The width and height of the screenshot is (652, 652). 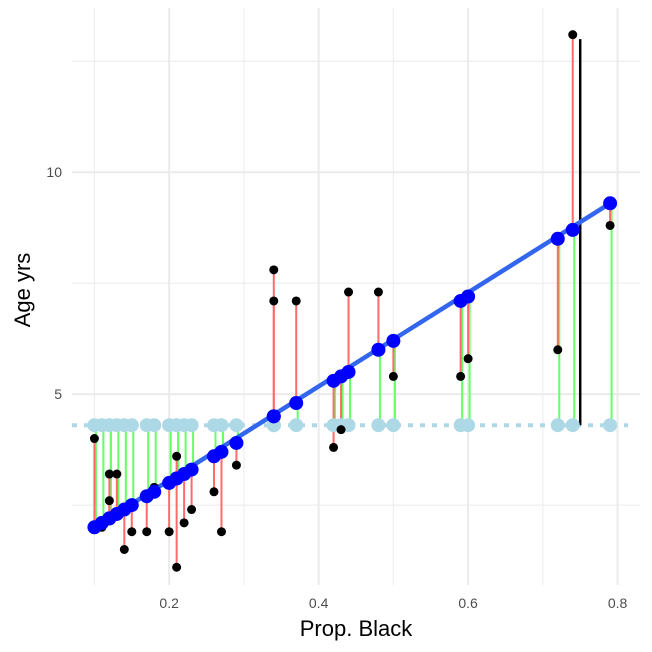 I want to click on x-tick-label: 0.4, so click(x=319, y=603).